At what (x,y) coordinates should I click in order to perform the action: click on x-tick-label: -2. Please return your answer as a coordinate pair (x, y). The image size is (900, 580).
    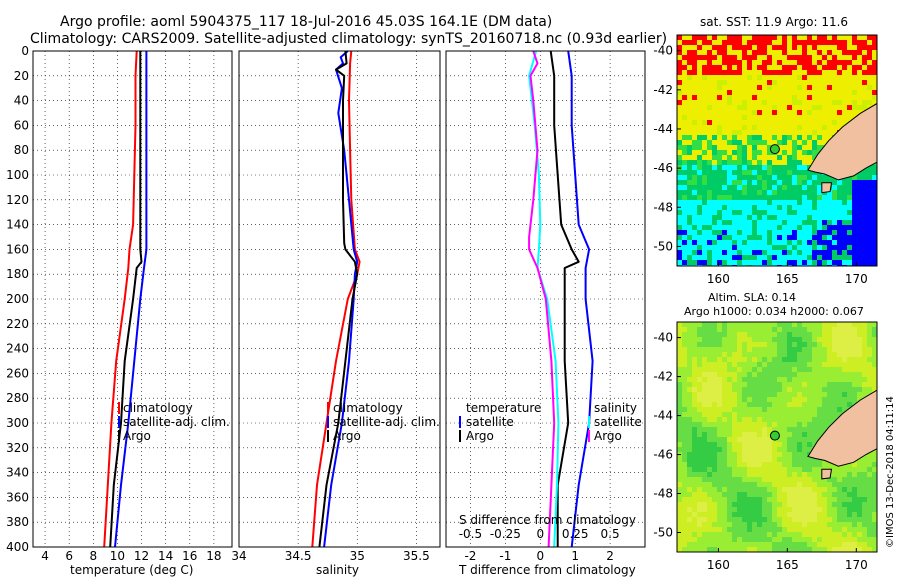
    Looking at the image, I should click on (470, 556).